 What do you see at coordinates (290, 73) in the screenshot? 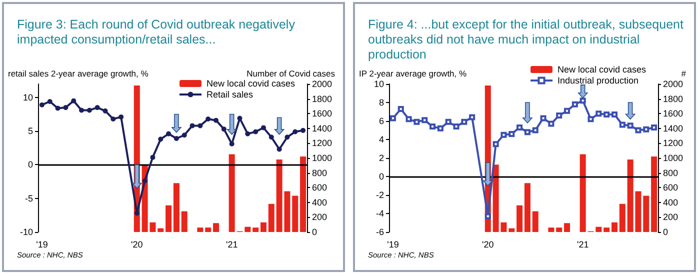
I see `y2-axis-title: Number of Covid cases` at bounding box center [290, 73].